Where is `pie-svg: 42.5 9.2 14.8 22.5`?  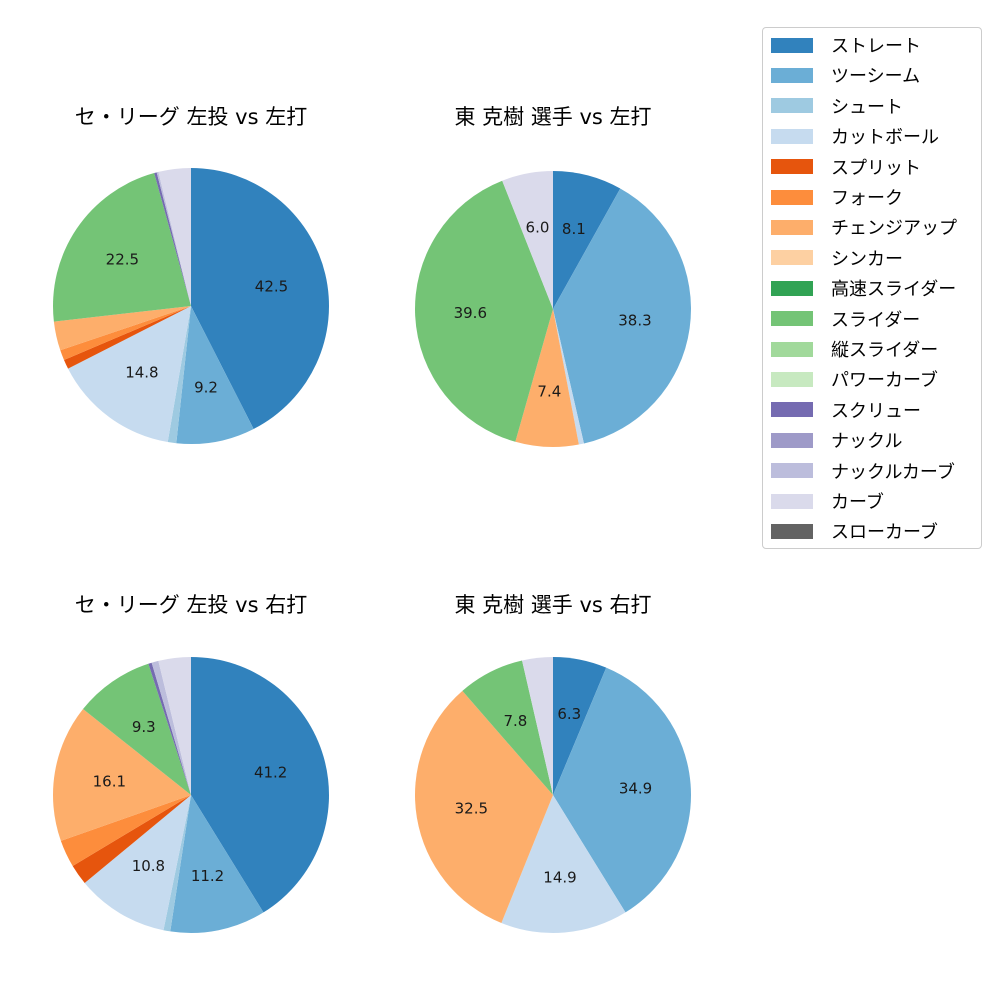 pie-svg: 42.5 9.2 14.8 22.5 is located at coordinates (191, 306).